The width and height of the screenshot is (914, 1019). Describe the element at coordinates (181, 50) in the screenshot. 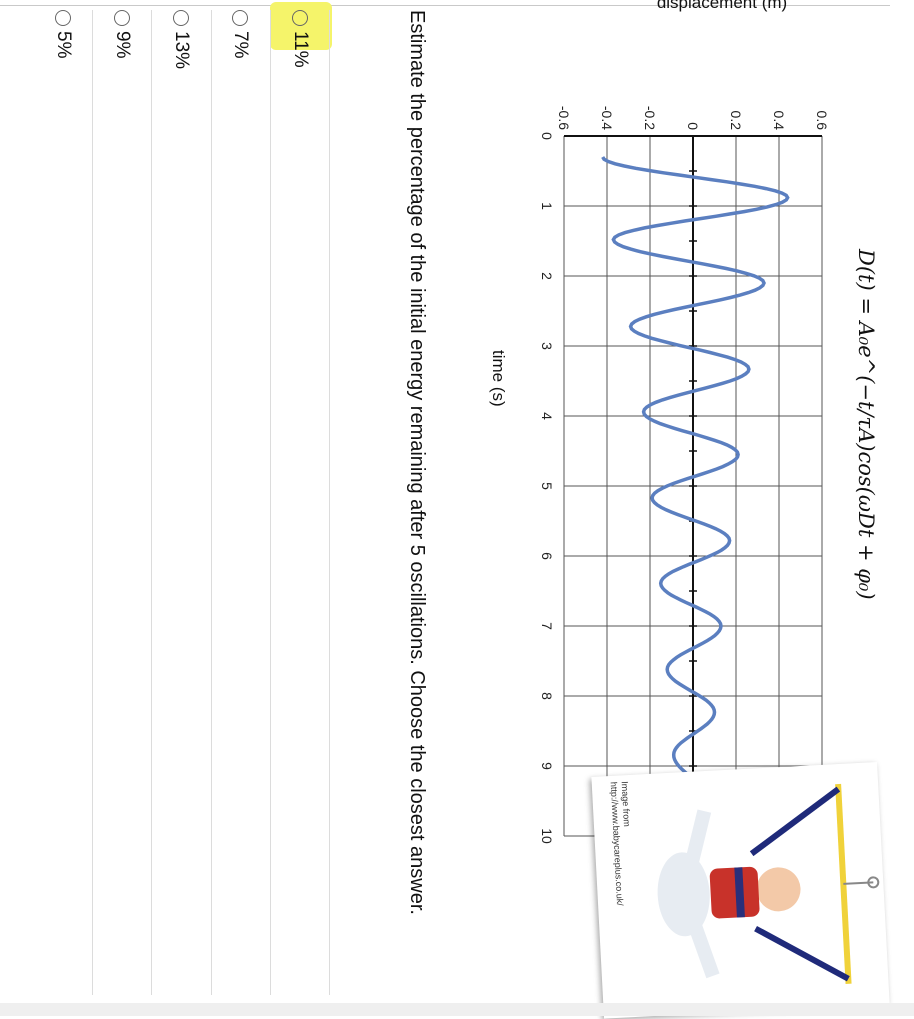

I see `option-label: 13%` at that location.